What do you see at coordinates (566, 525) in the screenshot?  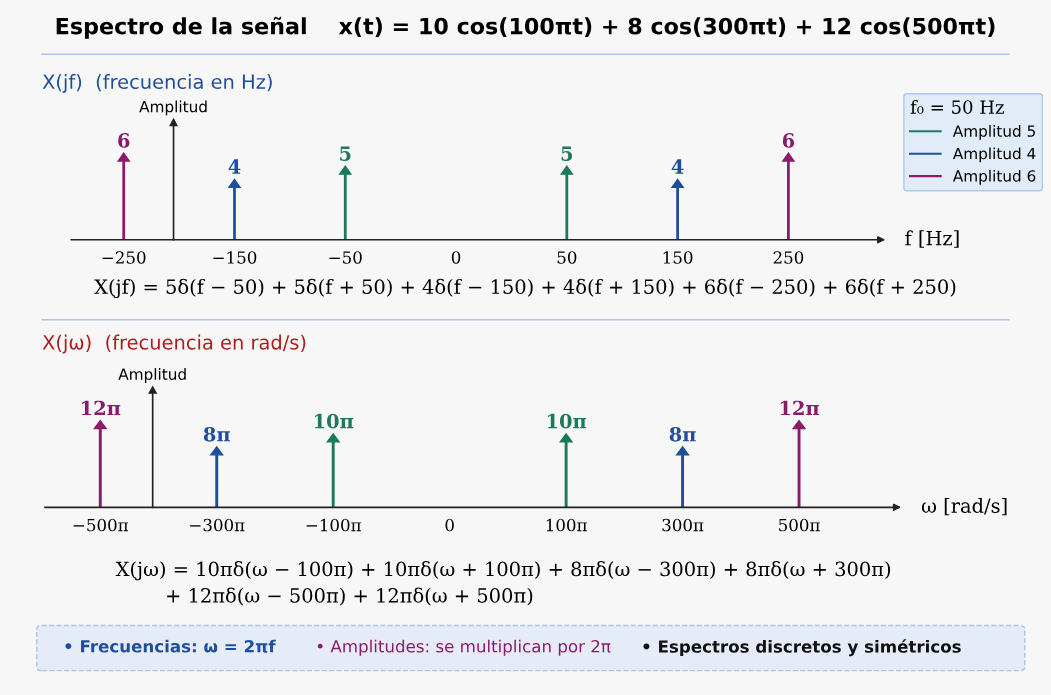 I see `x-tick-label: 100π` at bounding box center [566, 525].